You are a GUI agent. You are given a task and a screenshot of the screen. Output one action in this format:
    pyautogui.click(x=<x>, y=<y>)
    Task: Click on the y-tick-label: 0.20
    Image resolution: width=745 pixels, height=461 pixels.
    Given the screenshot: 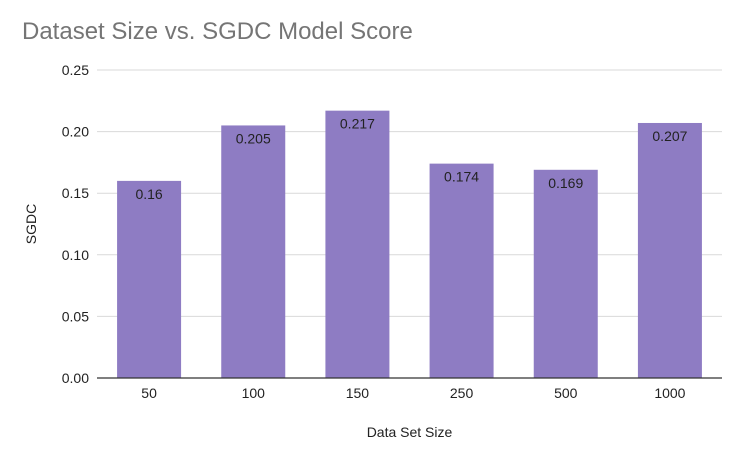 What is the action you would take?
    pyautogui.click(x=75, y=132)
    